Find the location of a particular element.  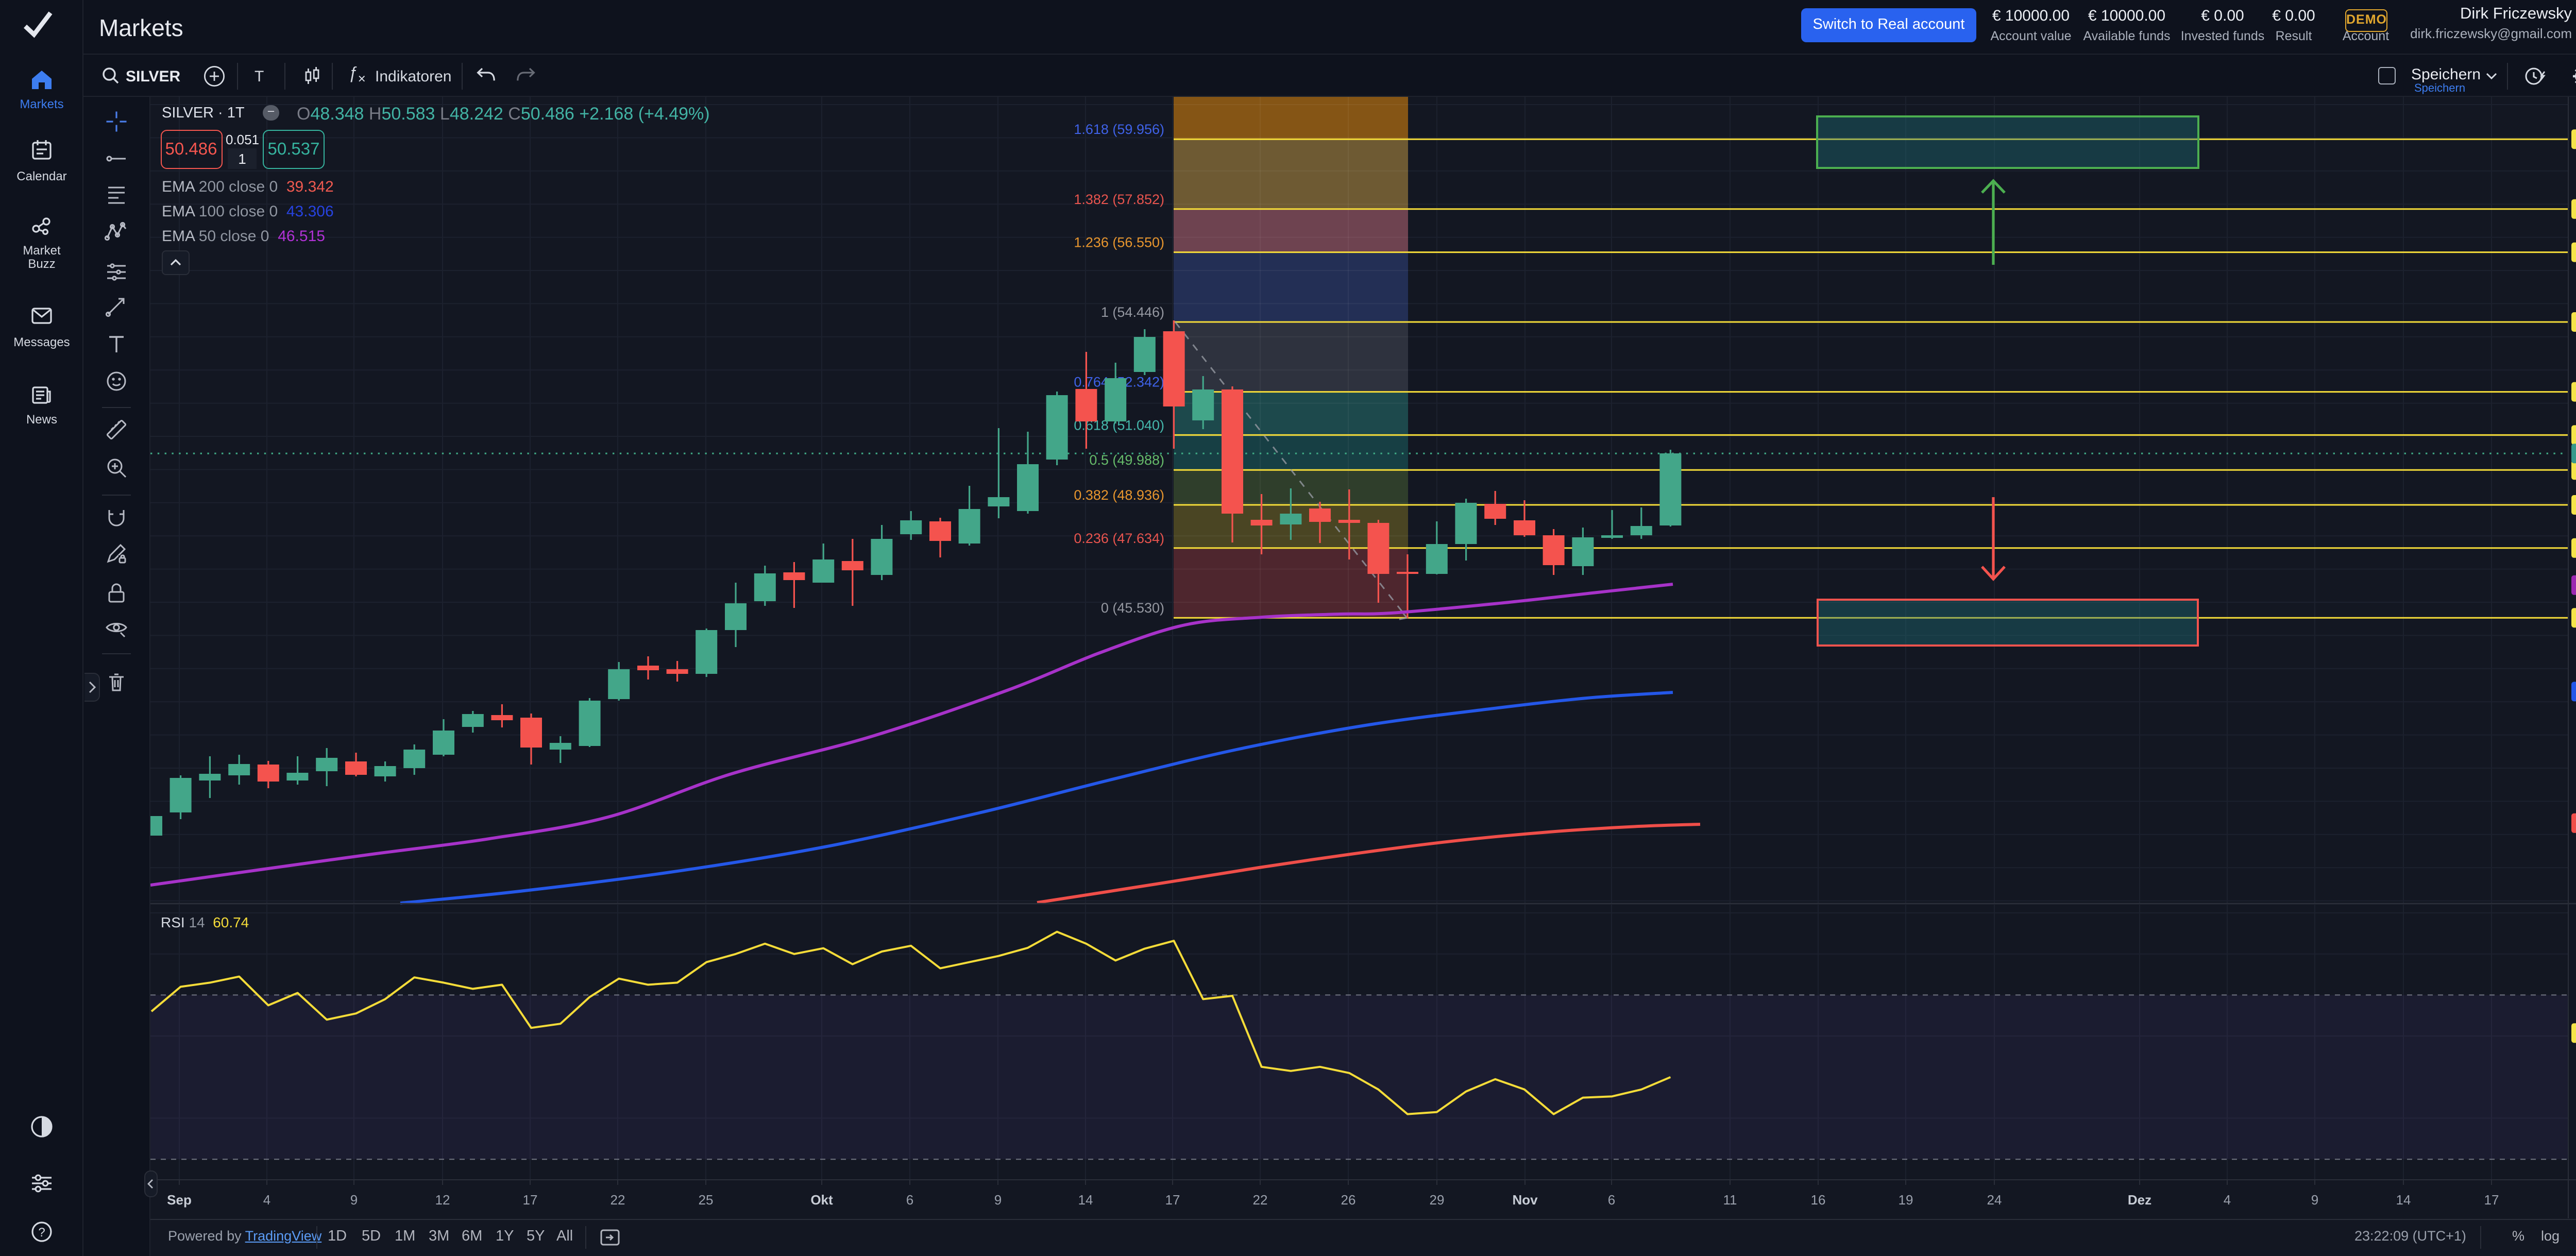

svg-text: Okt is located at coordinates (821, 1200).